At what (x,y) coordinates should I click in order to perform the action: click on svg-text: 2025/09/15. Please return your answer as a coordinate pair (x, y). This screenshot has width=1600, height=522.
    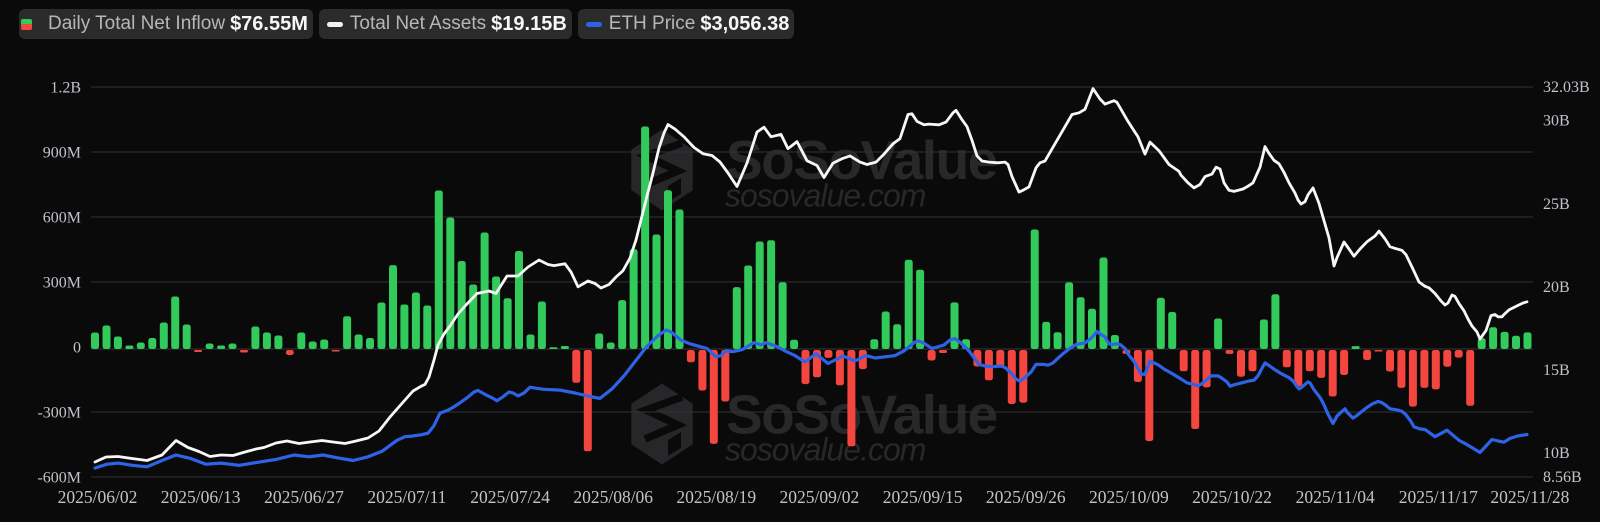
    Looking at the image, I should click on (923, 497).